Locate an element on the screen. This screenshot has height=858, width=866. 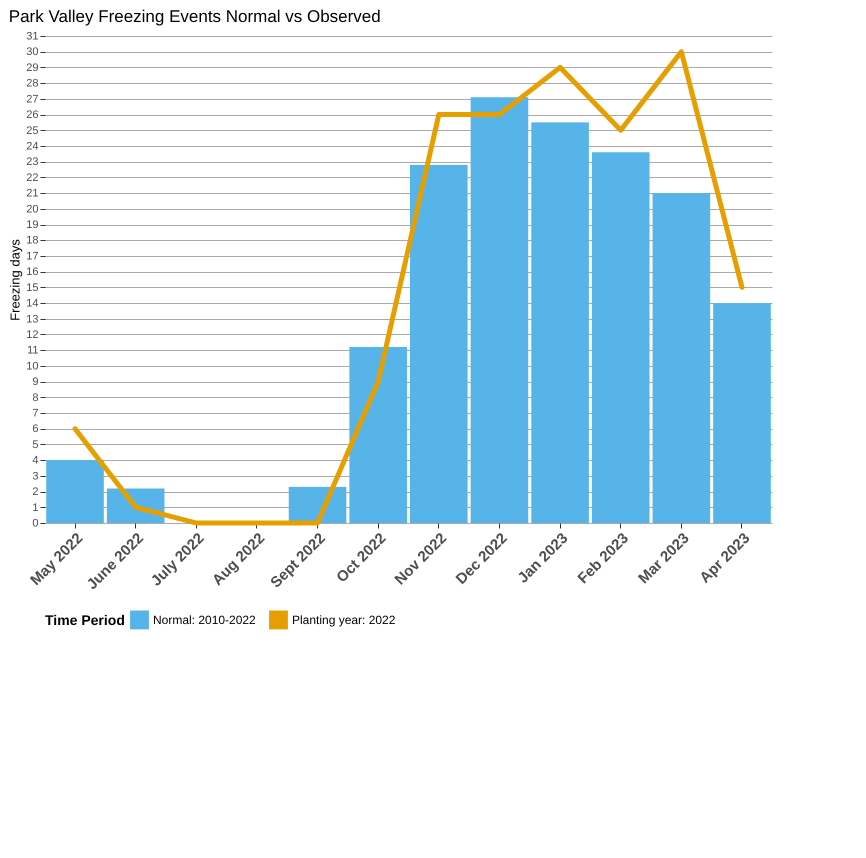
y-tick-label: 22 is located at coordinates (32, 178).